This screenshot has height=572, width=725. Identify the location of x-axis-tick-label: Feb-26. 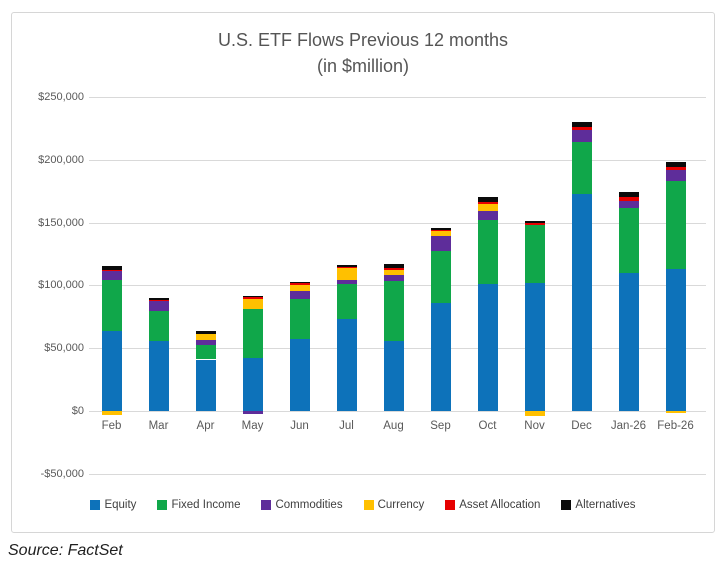
(675, 426).